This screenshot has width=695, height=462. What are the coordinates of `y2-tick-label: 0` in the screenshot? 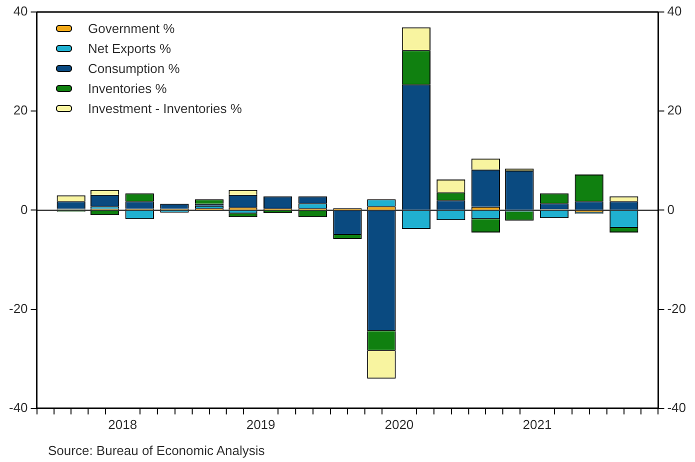 It's located at (670, 209).